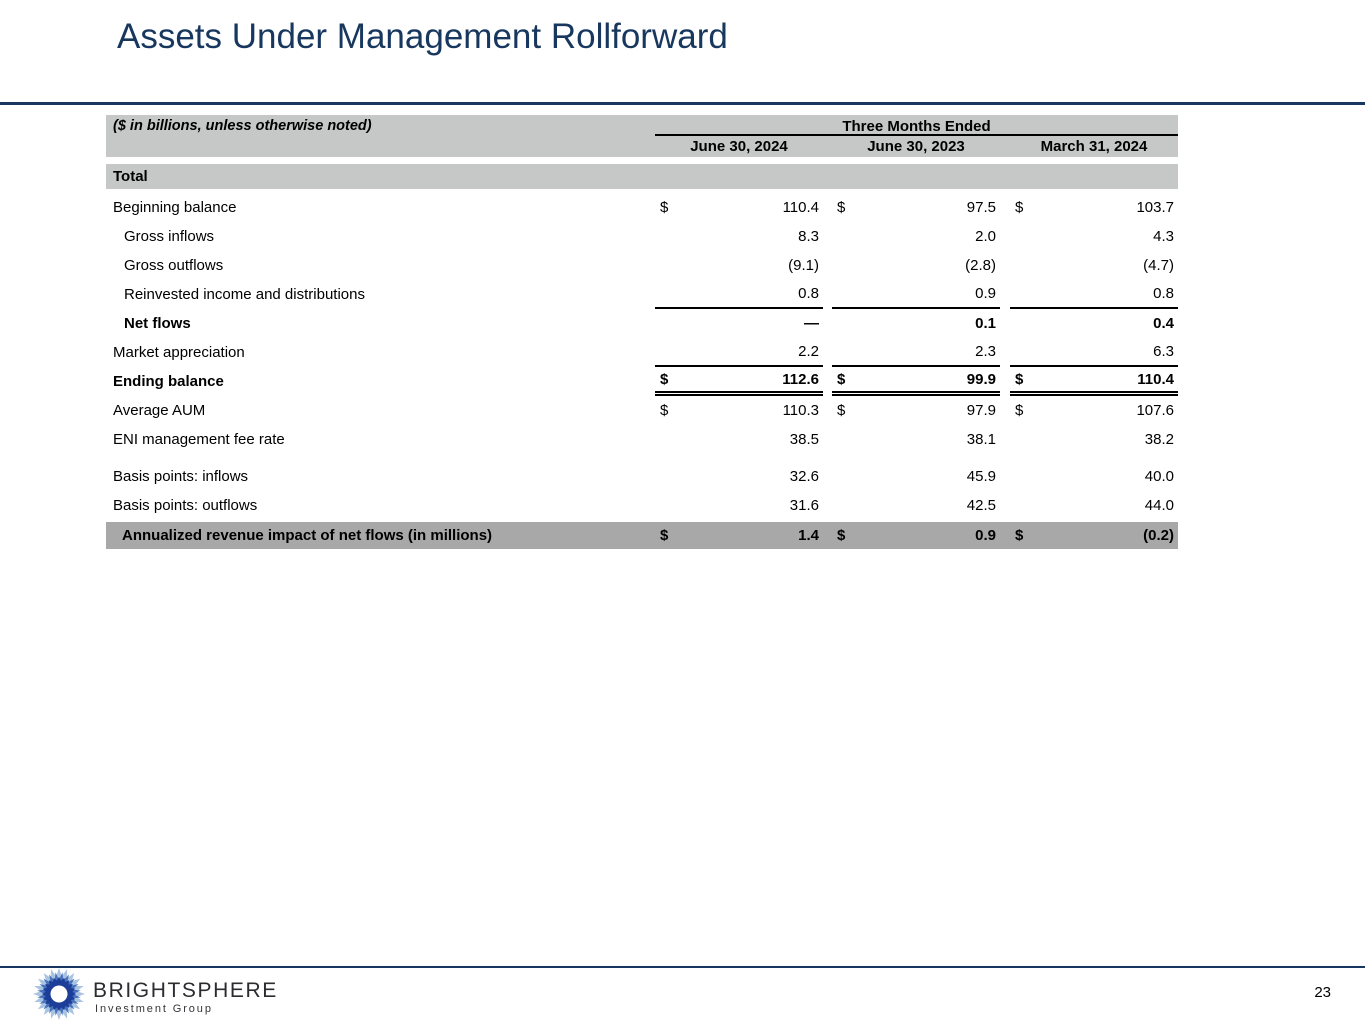 This screenshot has height=1024, width=1365. What do you see at coordinates (1155, 410) in the screenshot?
I see `cell-value: 107.6` at bounding box center [1155, 410].